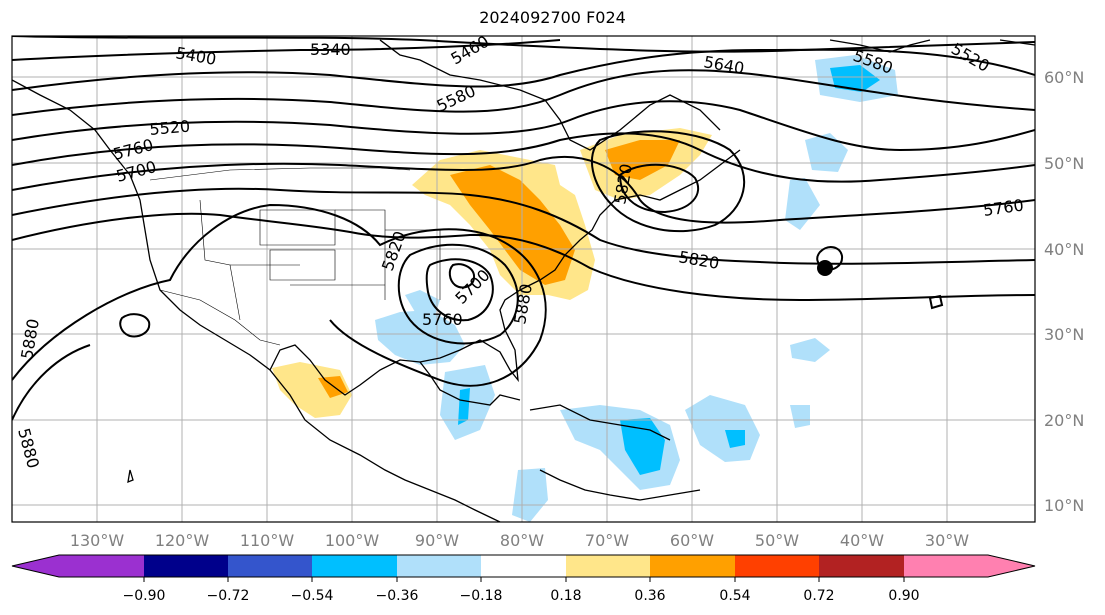  Describe the element at coordinates (170, 128) in the screenshot. I see `contour-label: 5520` at that location.